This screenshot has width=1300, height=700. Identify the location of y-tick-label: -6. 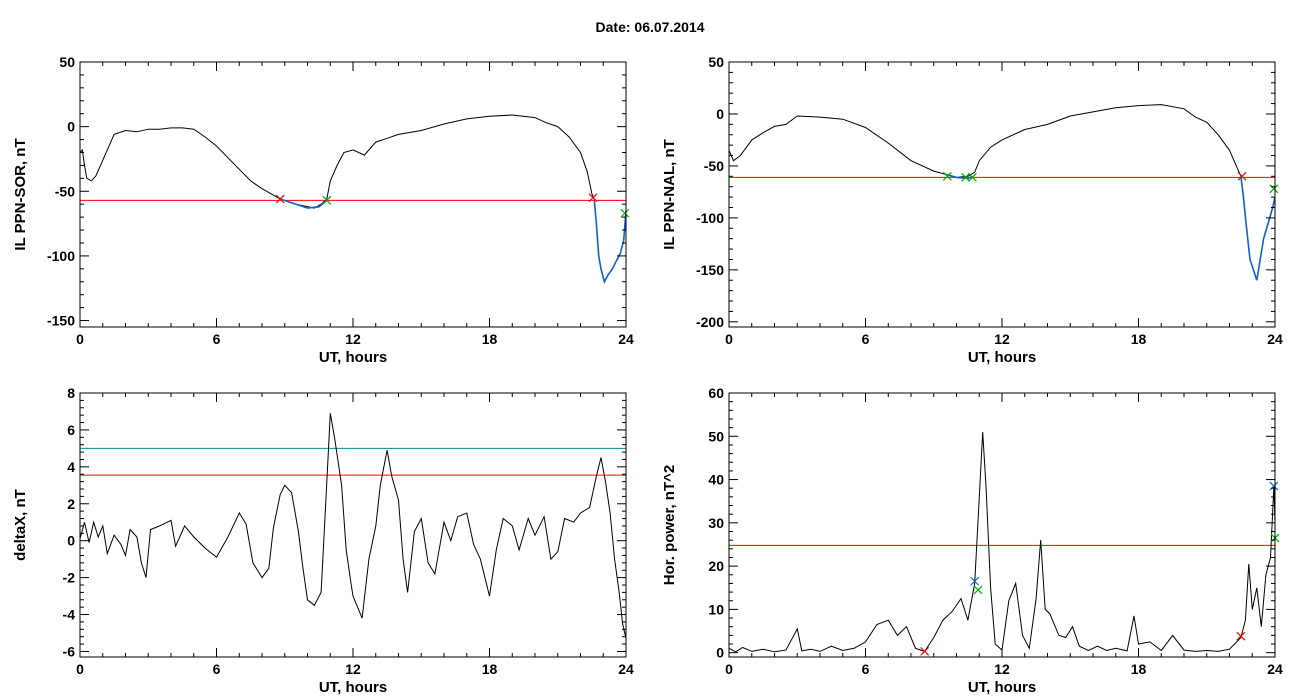
(69, 651).